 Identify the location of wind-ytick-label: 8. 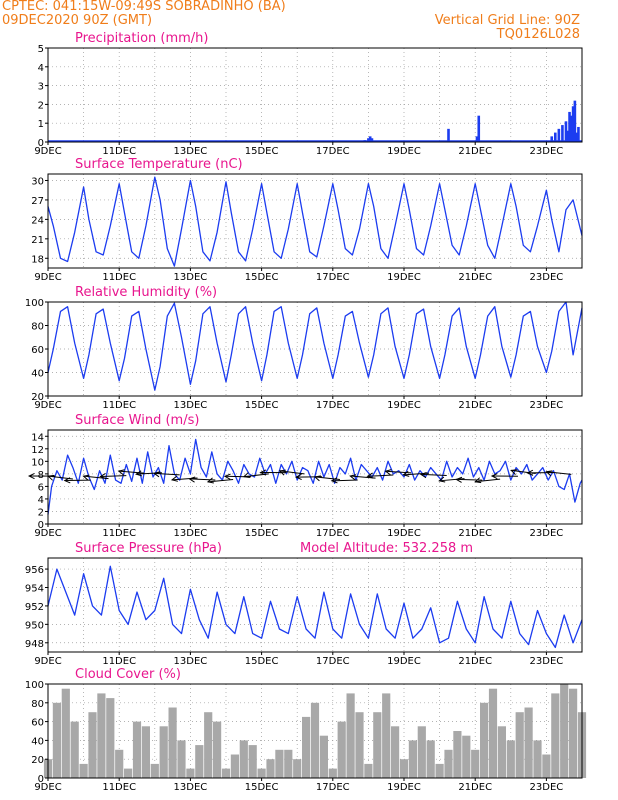
(41, 475).